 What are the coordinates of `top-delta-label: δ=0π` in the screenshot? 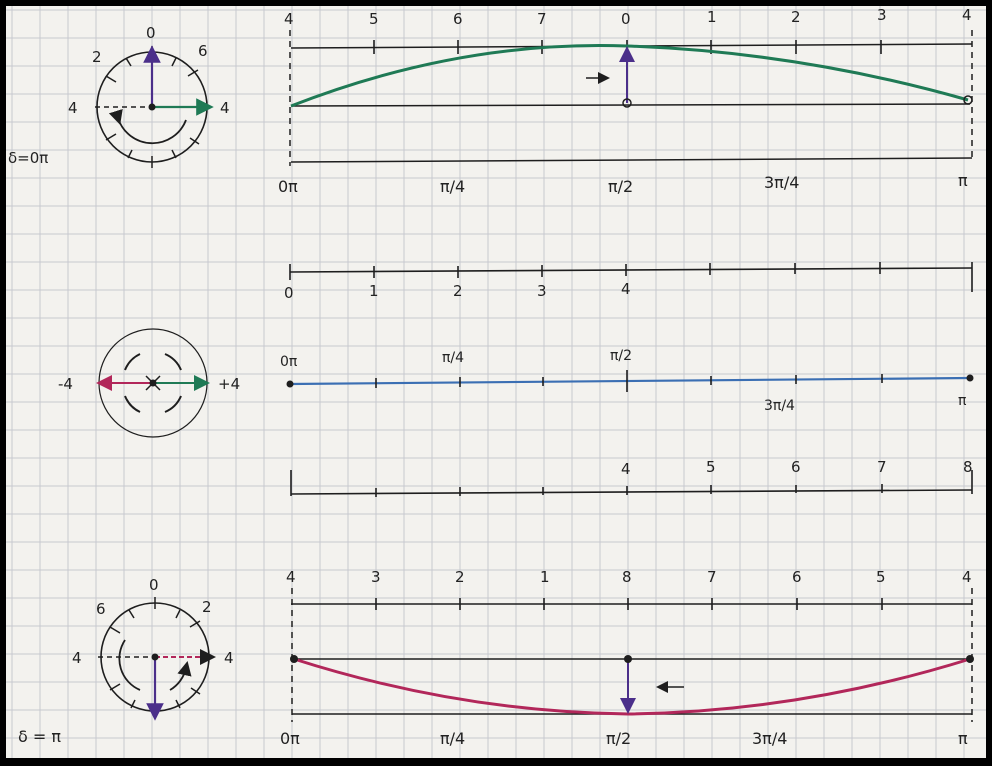 It's located at (28, 158).